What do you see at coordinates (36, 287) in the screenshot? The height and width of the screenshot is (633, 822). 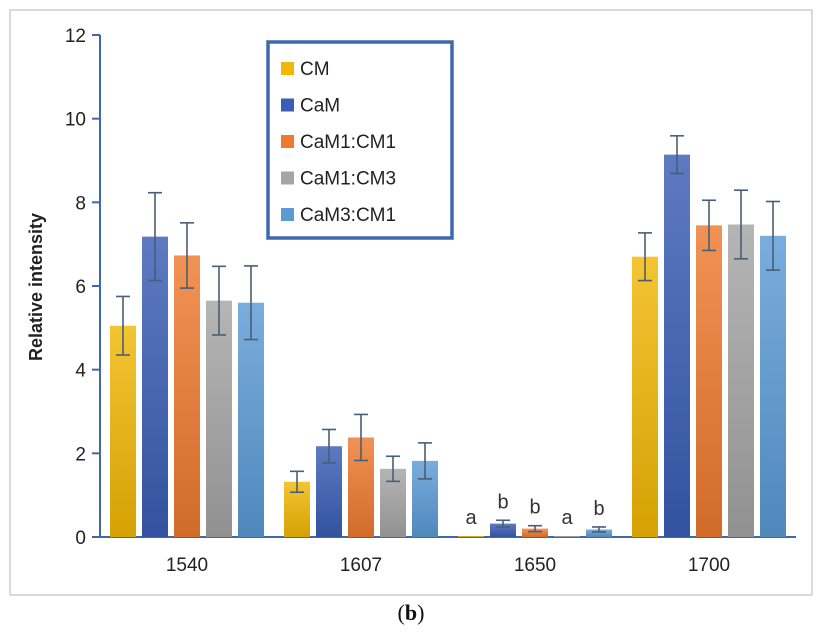 I see `y-axis-label: Relative intensity` at bounding box center [36, 287].